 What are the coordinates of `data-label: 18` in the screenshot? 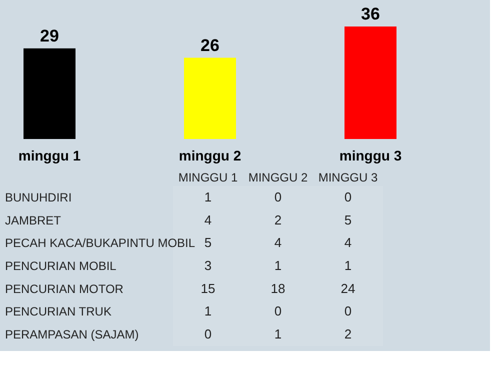 It's located at (278, 288).